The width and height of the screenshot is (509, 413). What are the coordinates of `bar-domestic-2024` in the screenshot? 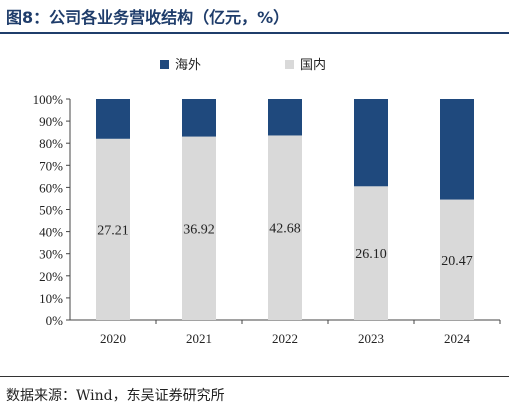 It's located at (457, 259).